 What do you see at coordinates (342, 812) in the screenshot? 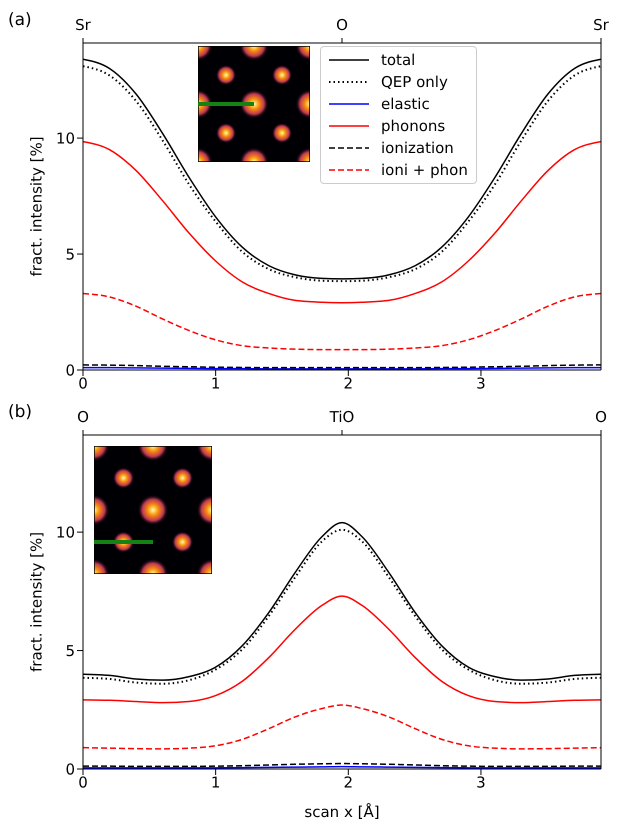
I see `x-axis-title: scan x [Å]` at bounding box center [342, 812].